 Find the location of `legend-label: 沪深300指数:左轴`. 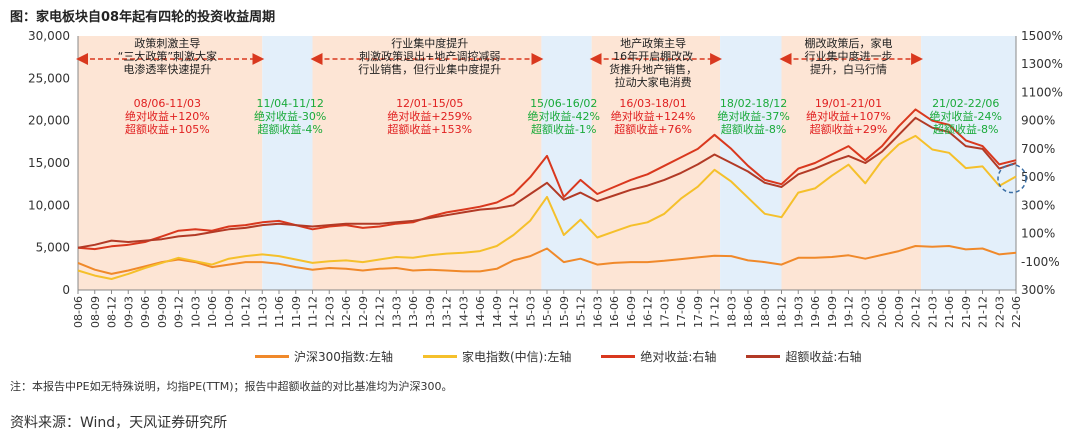

legend-label: 沪深300指数:左轴 is located at coordinates (343, 357).